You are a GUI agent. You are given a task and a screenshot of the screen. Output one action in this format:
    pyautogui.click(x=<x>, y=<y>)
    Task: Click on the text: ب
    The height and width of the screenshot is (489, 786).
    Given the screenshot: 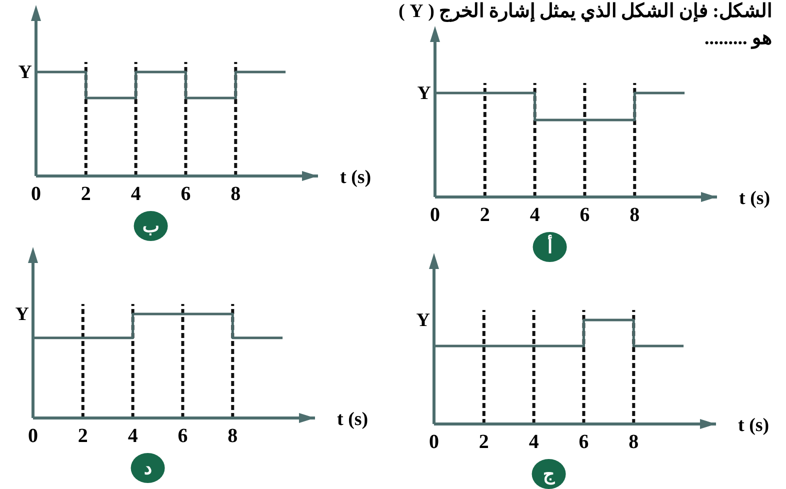 What is the action you would take?
    pyautogui.click(x=151, y=226)
    